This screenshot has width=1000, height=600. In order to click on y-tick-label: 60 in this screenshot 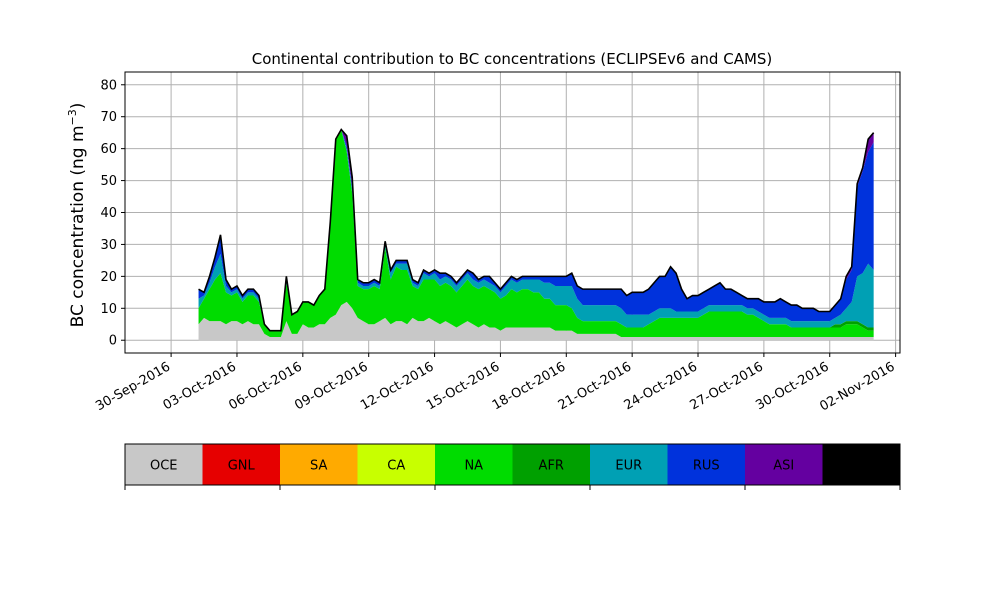, I will do `click(108, 149)`.